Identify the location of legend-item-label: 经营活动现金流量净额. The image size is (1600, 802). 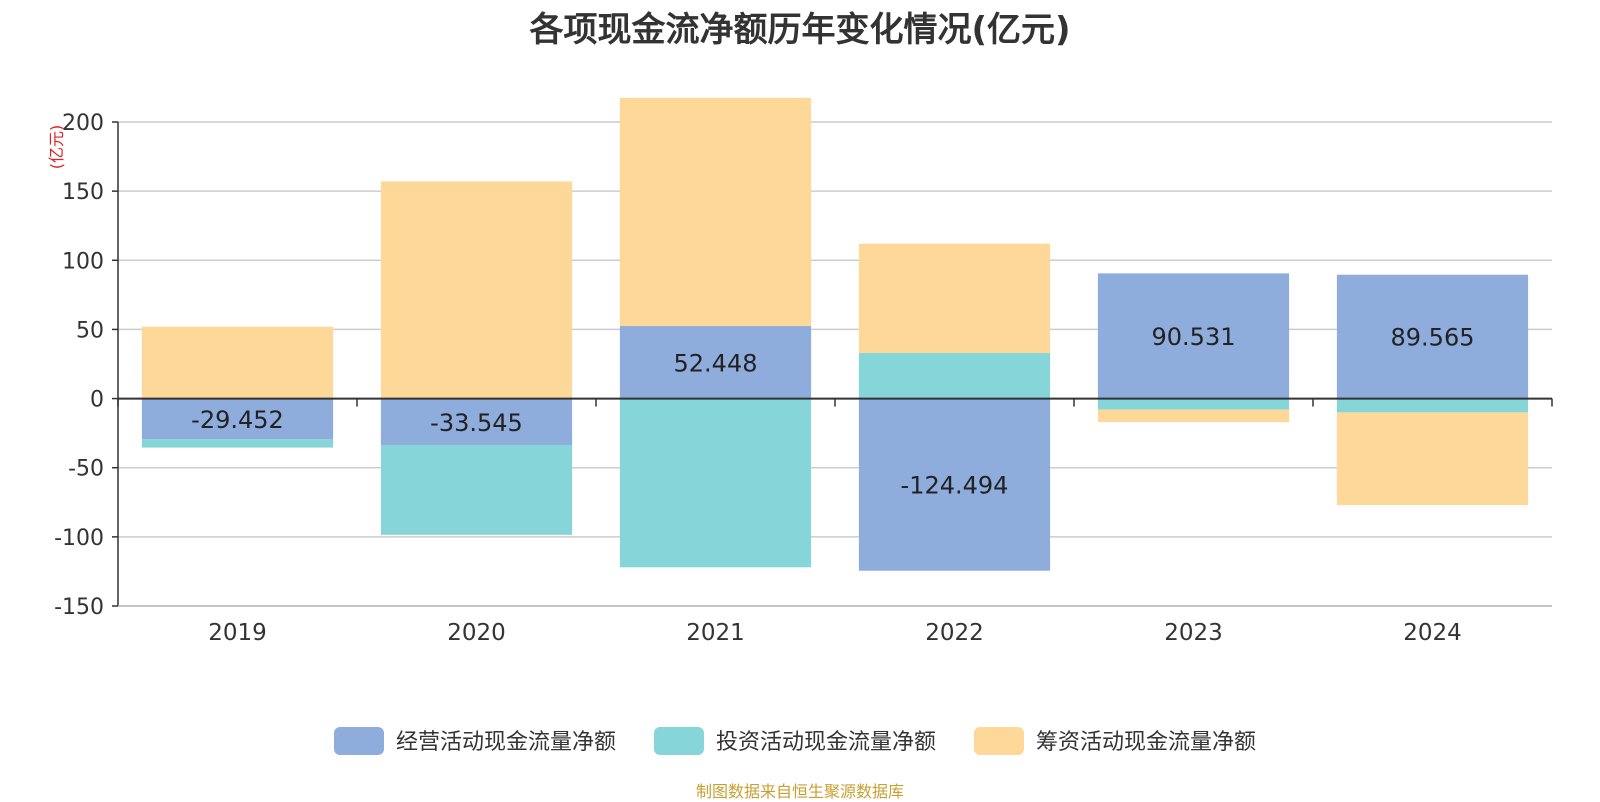
(506, 742).